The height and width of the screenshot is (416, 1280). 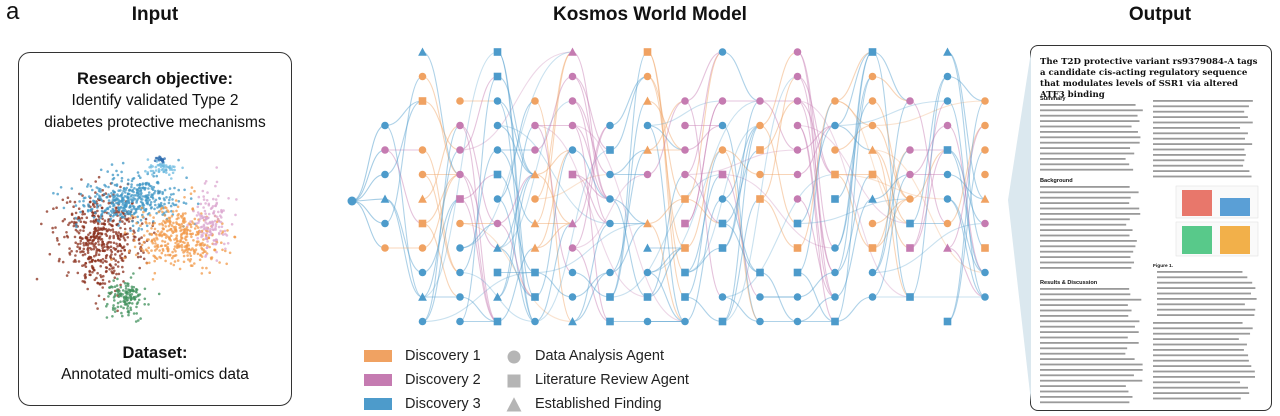 What do you see at coordinates (155, 353) in the screenshot?
I see `dataset-heading: Dataset:` at bounding box center [155, 353].